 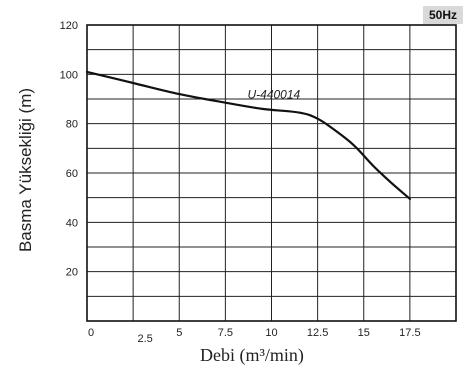 I want to click on x-axis-label: Debi (m³/min), so click(x=252, y=355).